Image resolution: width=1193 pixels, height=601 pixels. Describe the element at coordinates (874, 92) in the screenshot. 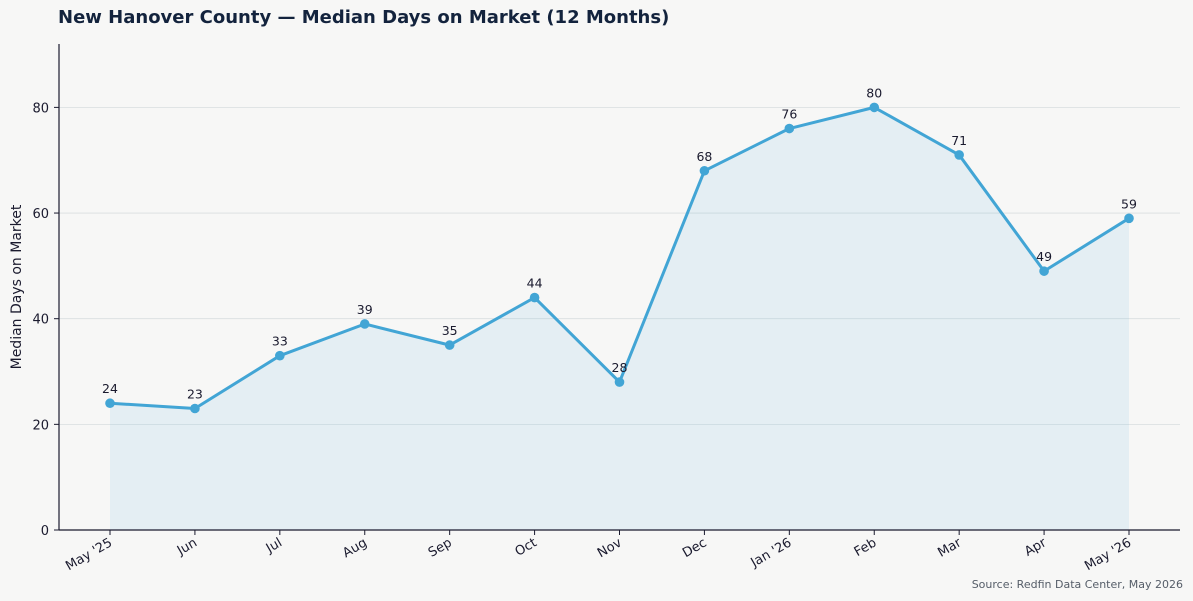

I see `data-label: 80` at that location.